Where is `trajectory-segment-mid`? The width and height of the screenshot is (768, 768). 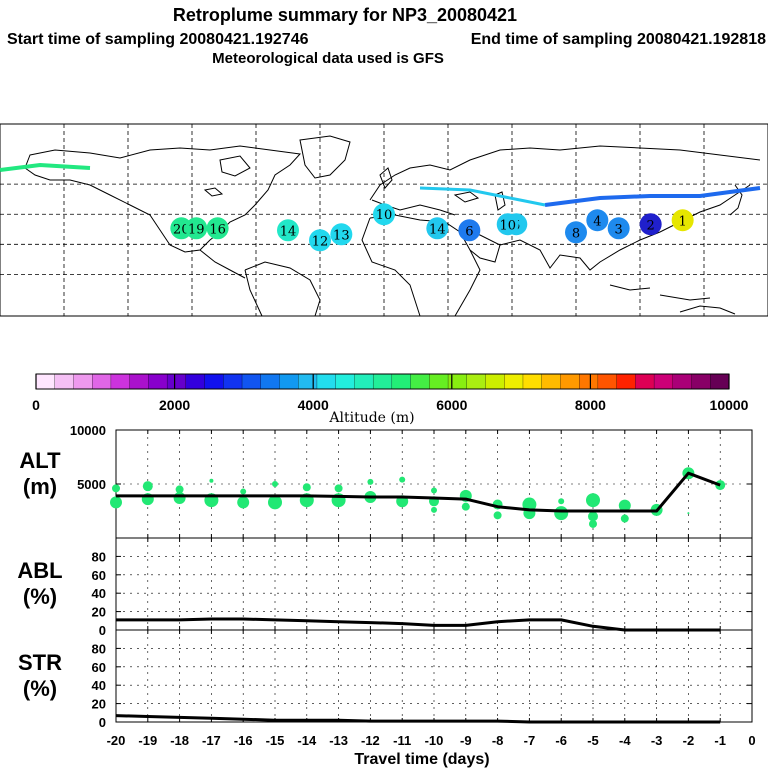
trajectory-segment-mid is located at coordinates (482, 196).